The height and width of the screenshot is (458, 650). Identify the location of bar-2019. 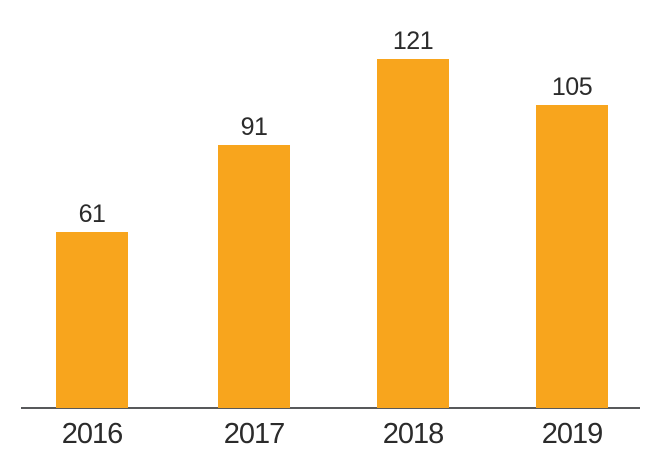
(572, 256).